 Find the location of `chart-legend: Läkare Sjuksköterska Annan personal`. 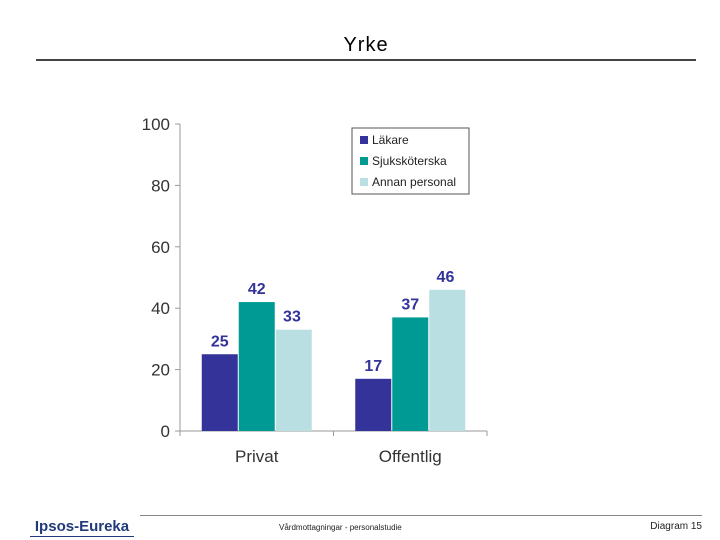

chart-legend: Läkare Sjuksköterska Annan personal is located at coordinates (410, 161).